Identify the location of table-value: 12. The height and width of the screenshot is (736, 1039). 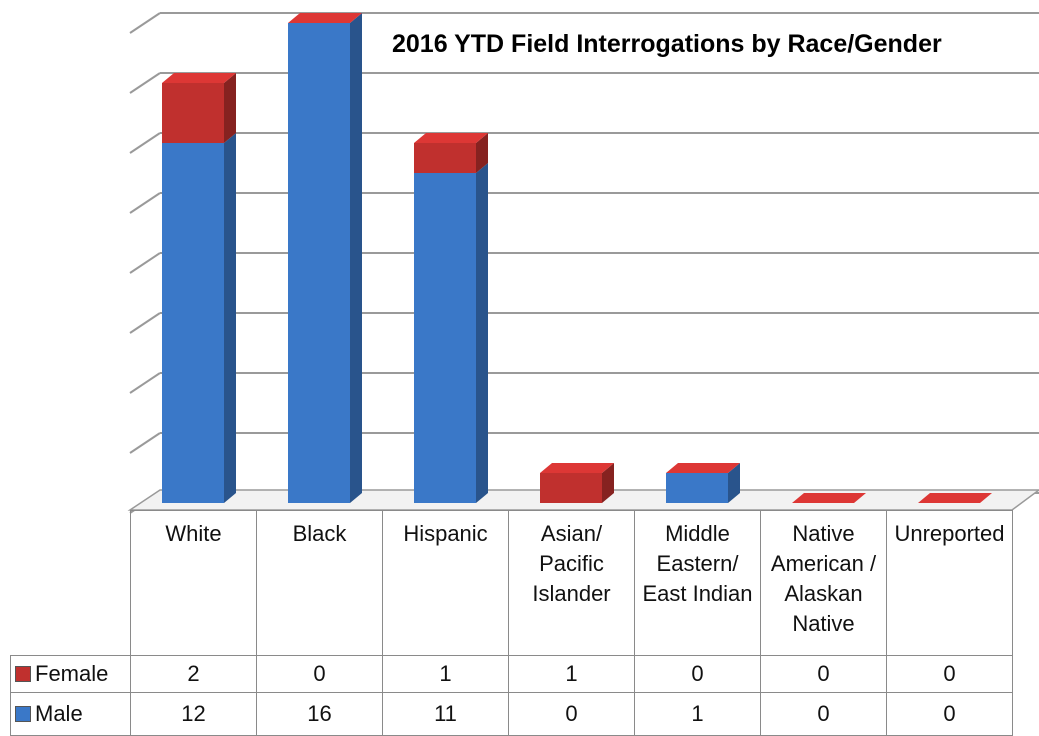
(193, 714).